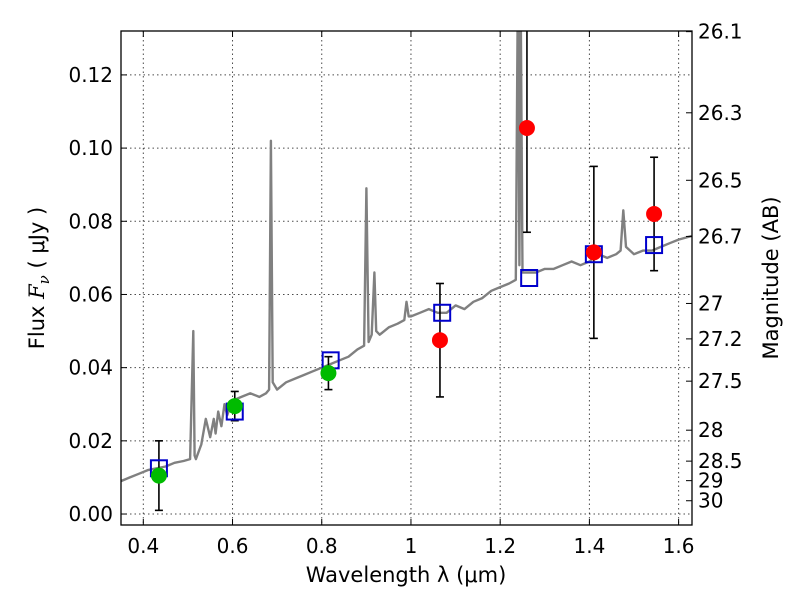 The height and width of the screenshot is (600, 800). What do you see at coordinates (322, 546) in the screenshot?
I see `x-tick-label: 0.8` at bounding box center [322, 546].